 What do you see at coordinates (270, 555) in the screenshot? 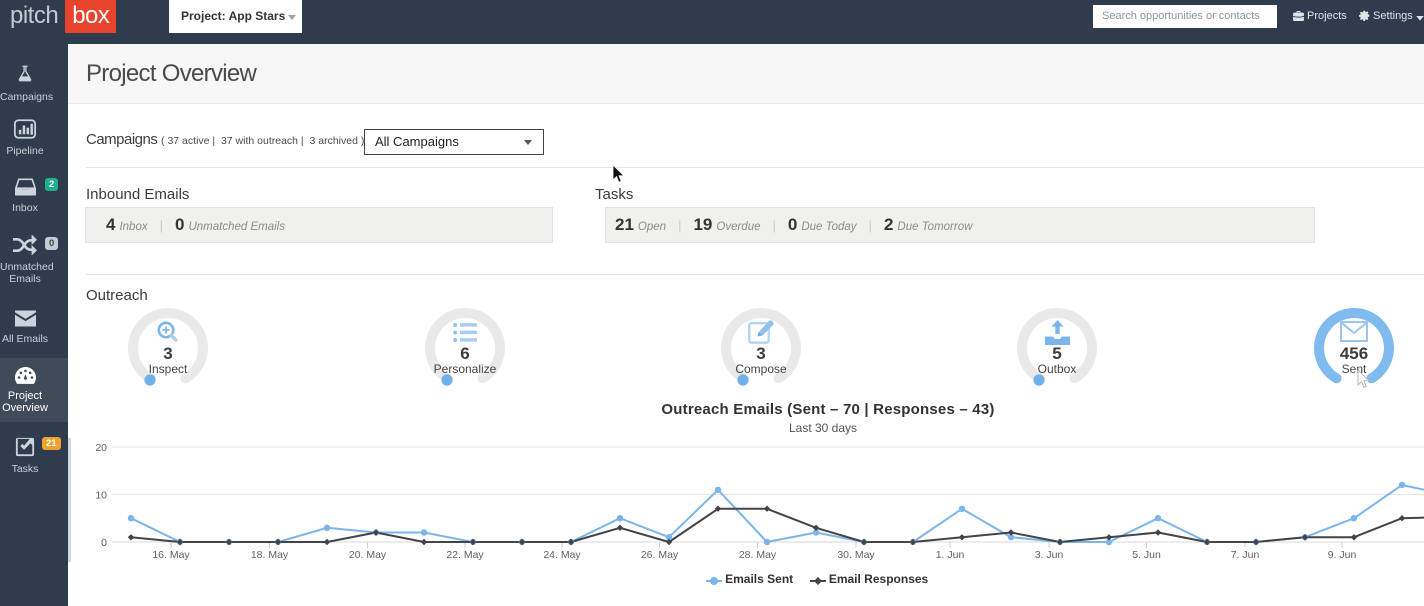
I see `svg-text: 18. May` at bounding box center [270, 555].